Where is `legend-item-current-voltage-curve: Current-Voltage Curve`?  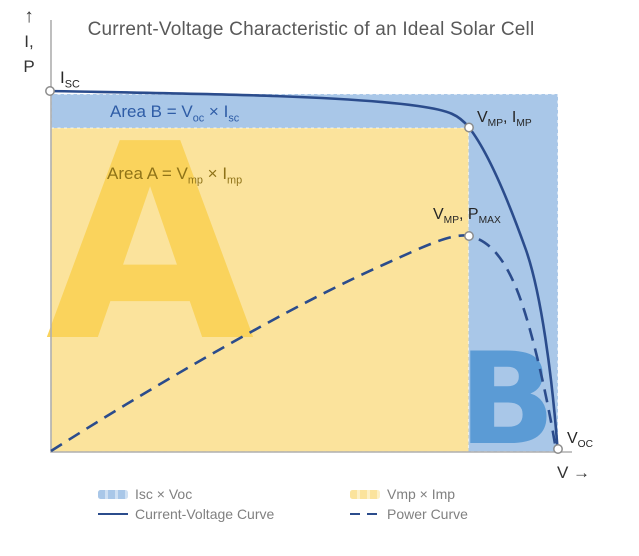 legend-item-current-voltage-curve: Current-Voltage Curve is located at coordinates (186, 514).